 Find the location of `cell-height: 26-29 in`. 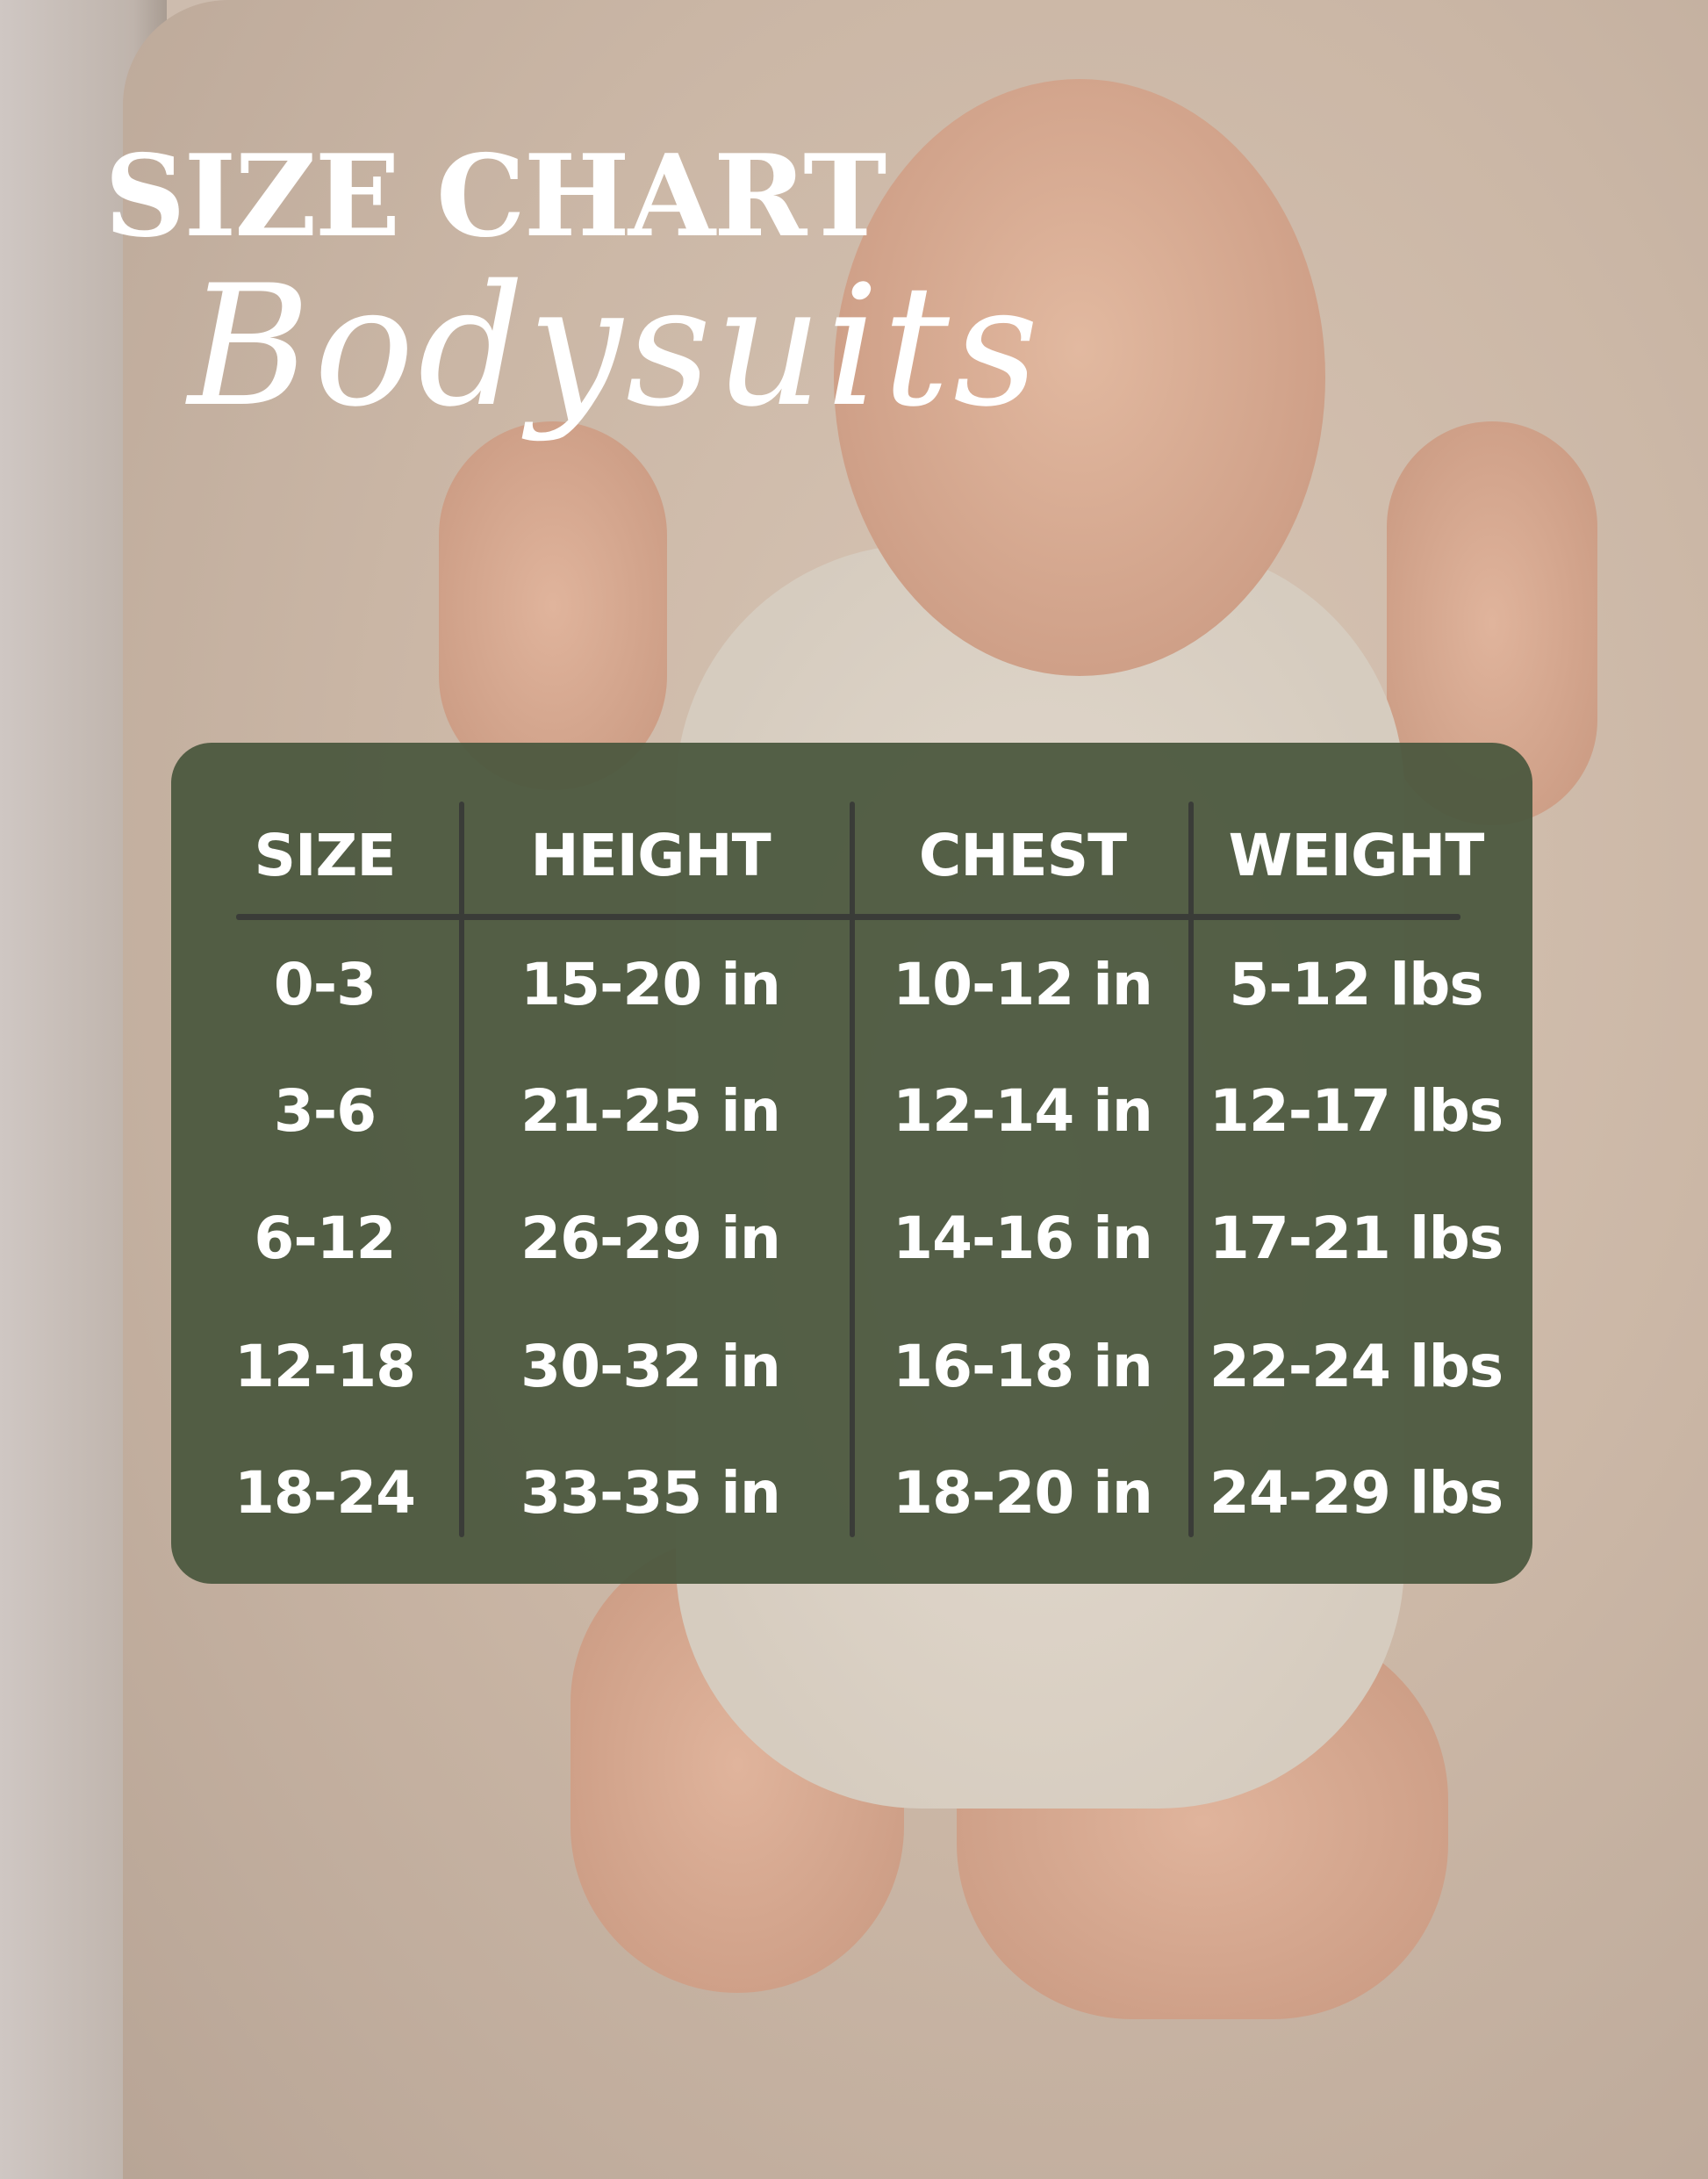

cell-height: 26-29 in is located at coordinates (650, 1238).